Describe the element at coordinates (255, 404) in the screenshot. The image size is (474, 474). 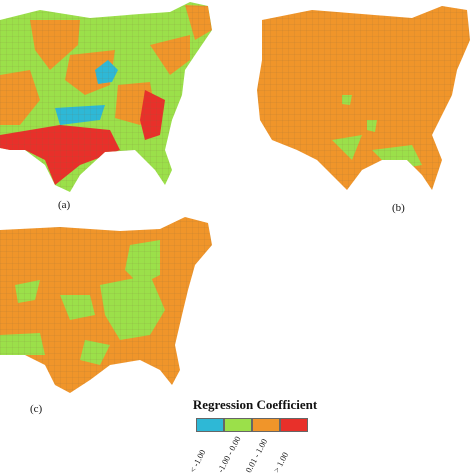
I see `legend-title: Regression Coefficient` at that location.